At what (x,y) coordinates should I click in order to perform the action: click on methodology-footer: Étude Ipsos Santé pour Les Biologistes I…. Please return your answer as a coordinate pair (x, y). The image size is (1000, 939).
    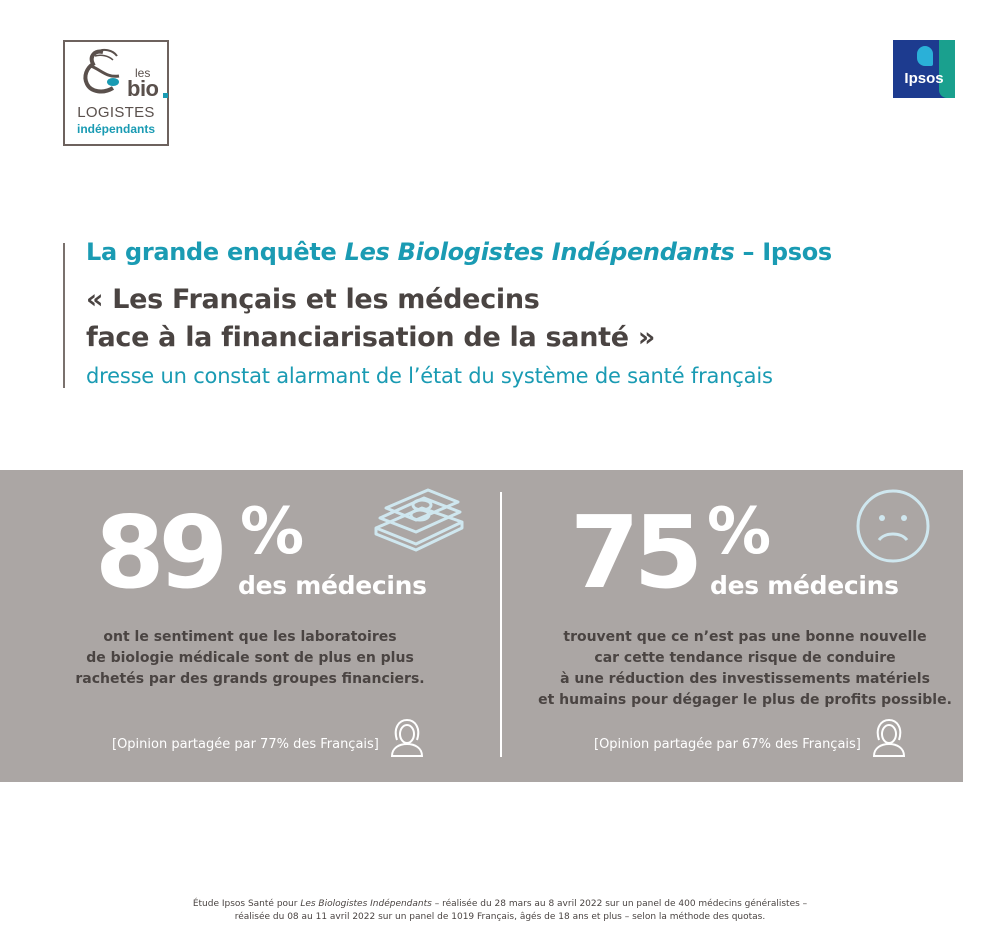
    Looking at the image, I should click on (500, 911).